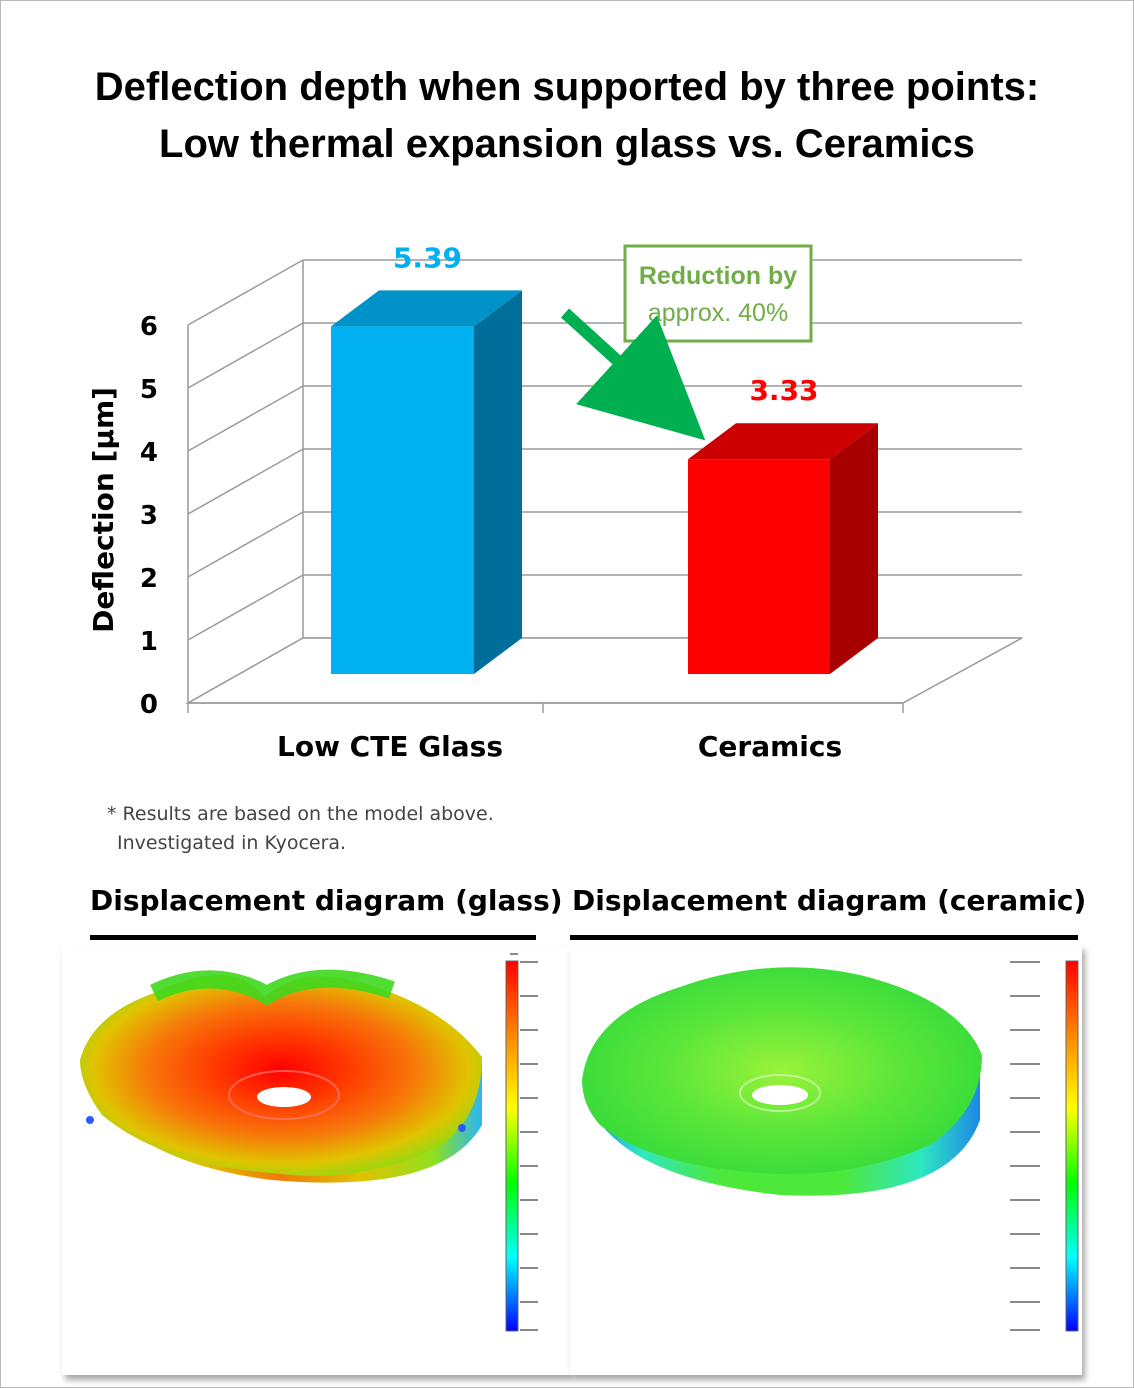  What do you see at coordinates (567, 144) in the screenshot?
I see `chart-title-line2: Low thermal expansion glass vs. Ceramics` at bounding box center [567, 144].